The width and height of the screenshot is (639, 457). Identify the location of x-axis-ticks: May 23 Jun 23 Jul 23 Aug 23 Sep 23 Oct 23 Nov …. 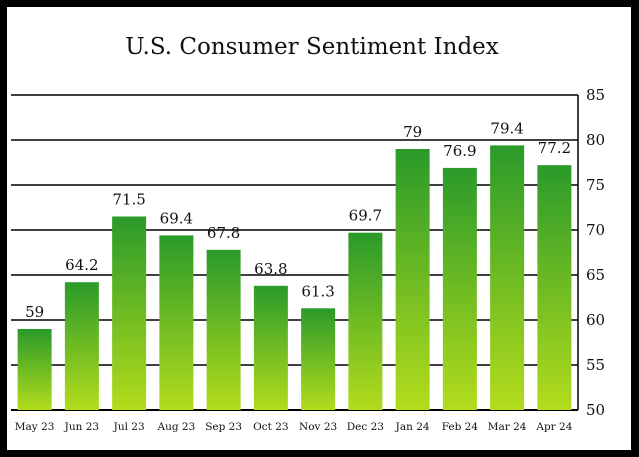
(294, 427).